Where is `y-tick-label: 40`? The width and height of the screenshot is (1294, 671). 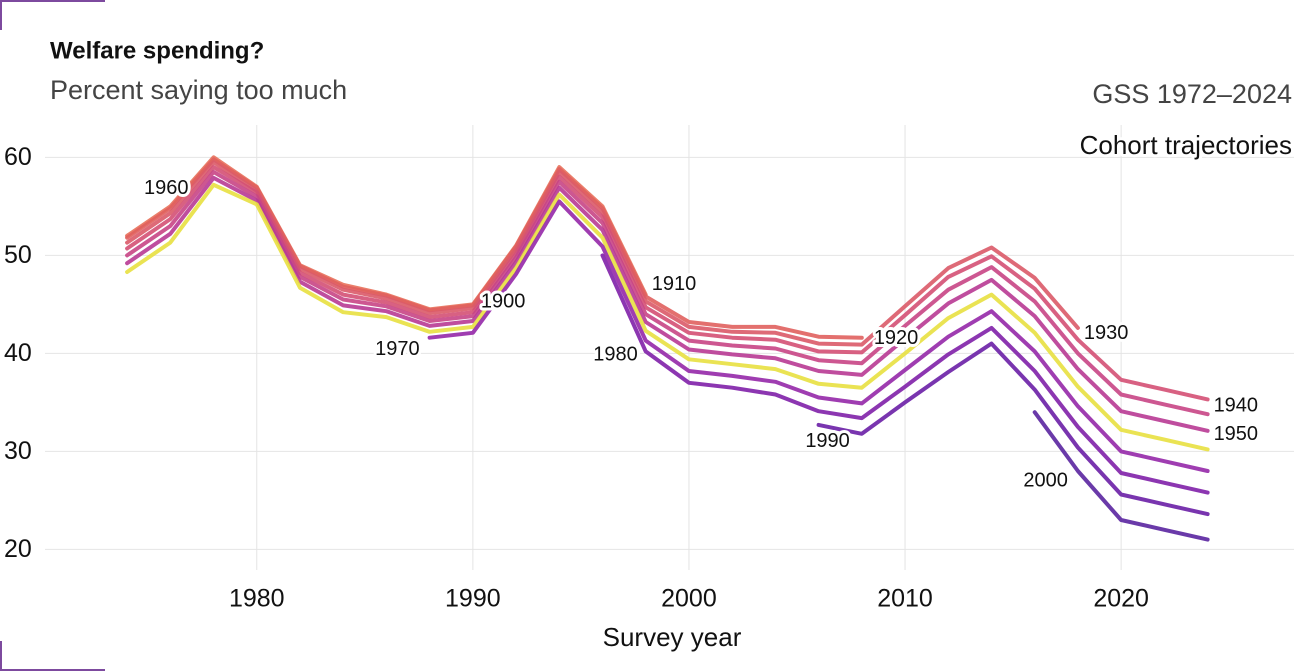 y-tick-label: 40 is located at coordinates (18, 353).